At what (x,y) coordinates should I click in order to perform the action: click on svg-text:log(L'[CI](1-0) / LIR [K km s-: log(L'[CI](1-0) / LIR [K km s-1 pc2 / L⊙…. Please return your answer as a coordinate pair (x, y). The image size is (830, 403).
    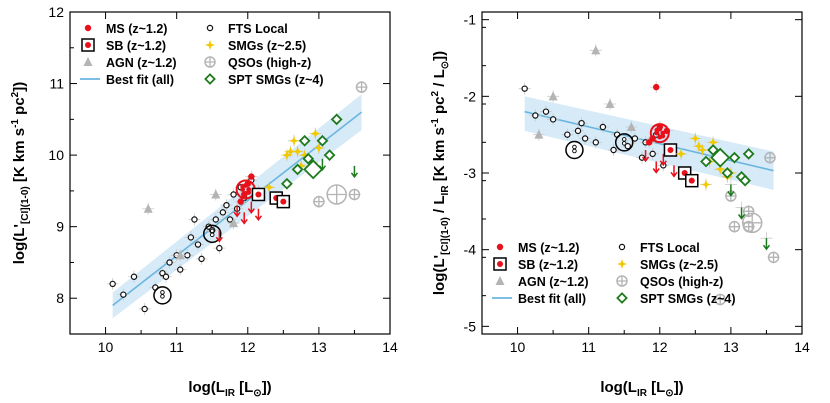
    Looking at the image, I should click on (440, 173).